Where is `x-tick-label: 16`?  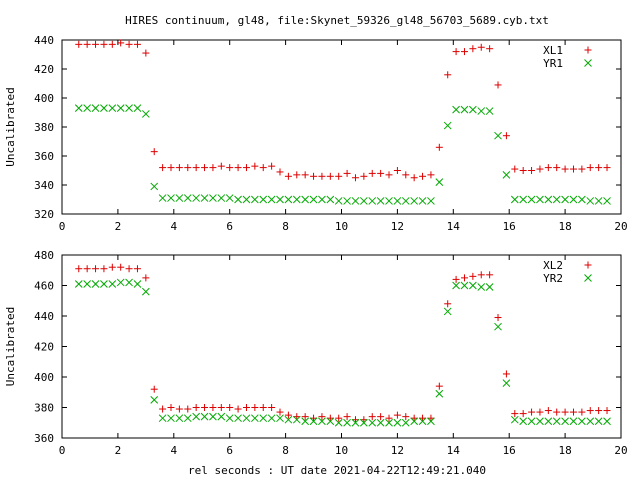 x-tick-label: 16 is located at coordinates (509, 450).